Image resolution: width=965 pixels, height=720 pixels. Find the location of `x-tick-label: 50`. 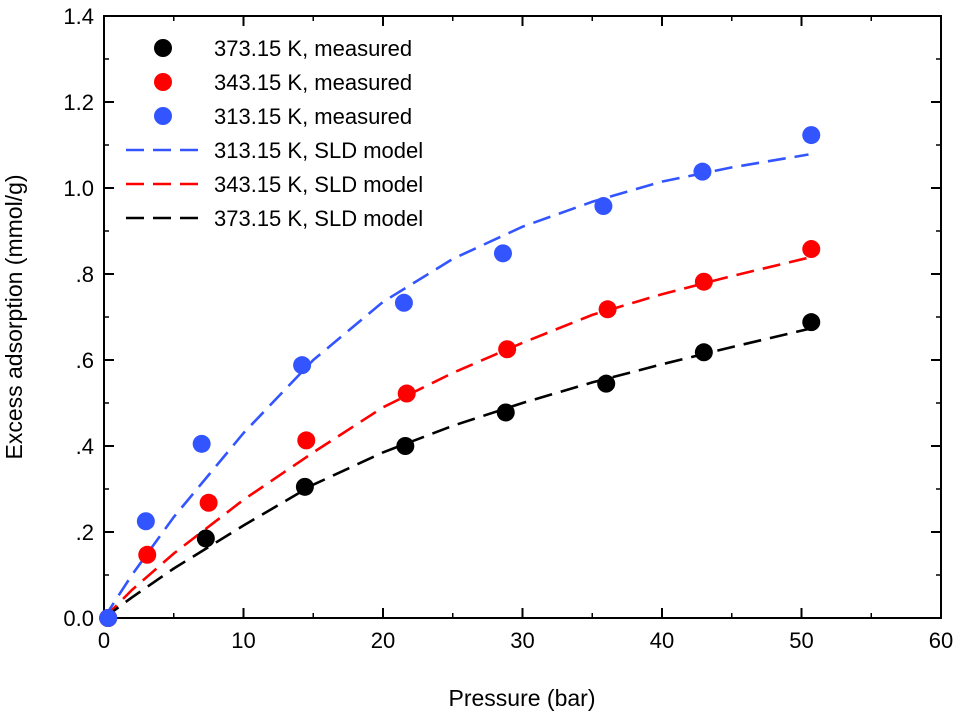

x-tick-label: 50 is located at coordinates (801, 640).